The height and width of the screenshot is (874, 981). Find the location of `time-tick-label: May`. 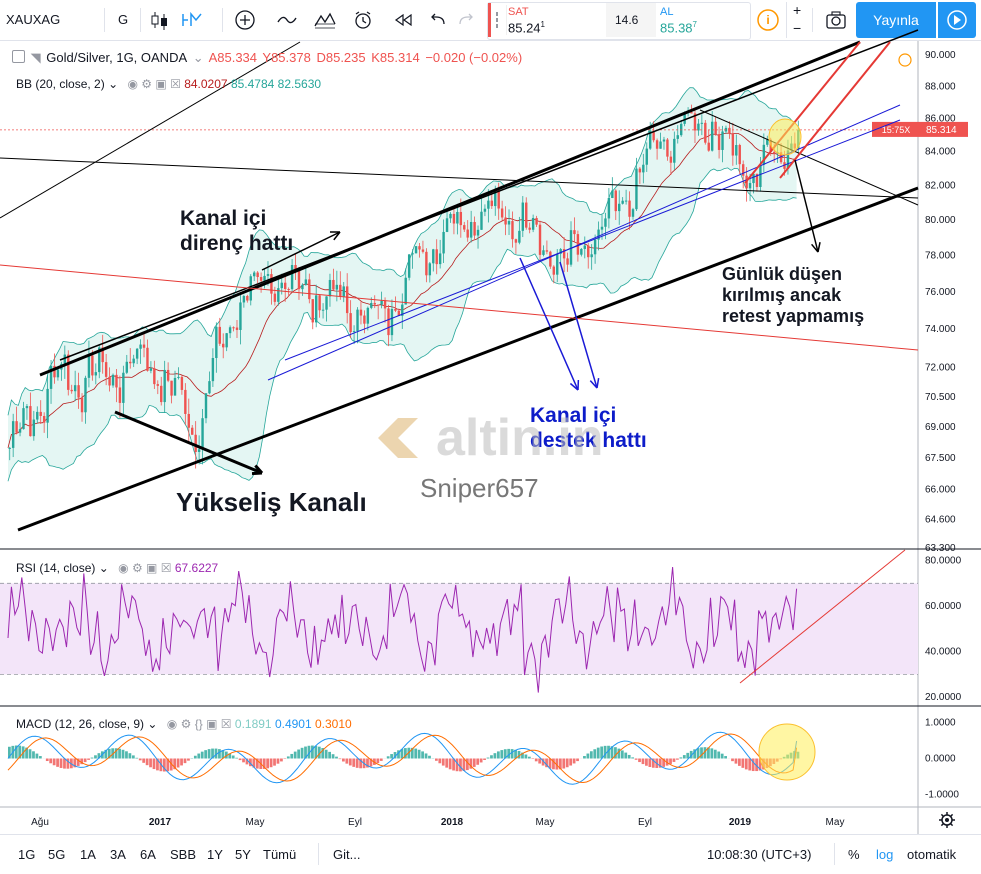

time-tick-label: May is located at coordinates (255, 822).